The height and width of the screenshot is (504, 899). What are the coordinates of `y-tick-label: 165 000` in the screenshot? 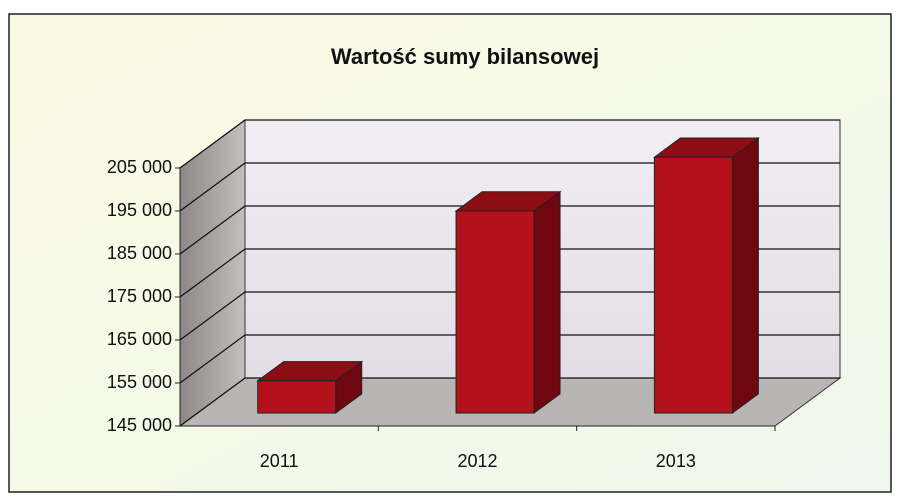 It's located at (139, 339).